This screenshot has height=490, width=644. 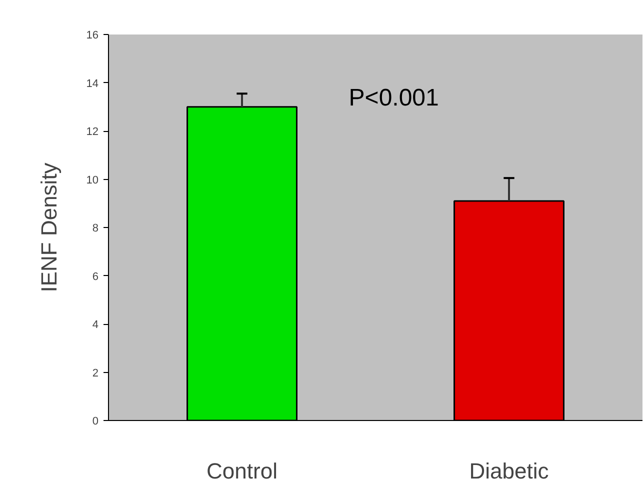 I want to click on y-tick-label: 2, so click(x=95, y=373).